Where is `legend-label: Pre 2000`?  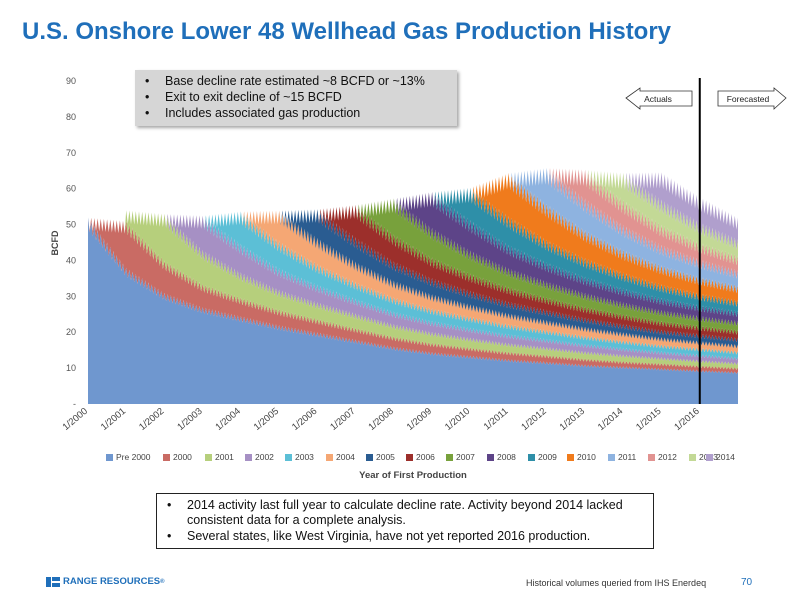 legend-label: Pre 2000 is located at coordinates (133, 457).